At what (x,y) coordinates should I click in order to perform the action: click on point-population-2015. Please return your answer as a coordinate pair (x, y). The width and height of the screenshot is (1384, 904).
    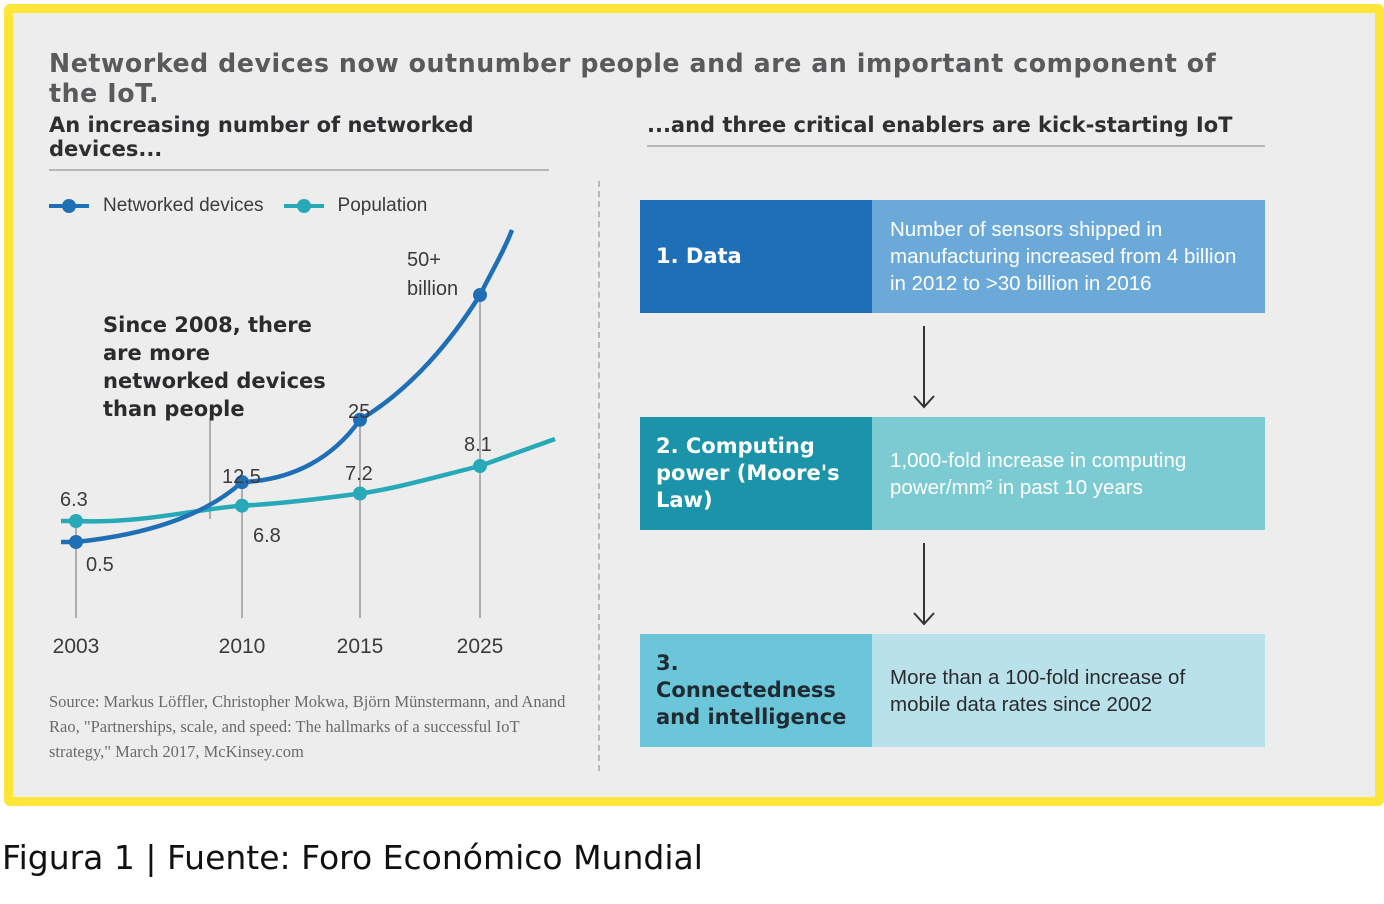
    Looking at the image, I should click on (360, 493).